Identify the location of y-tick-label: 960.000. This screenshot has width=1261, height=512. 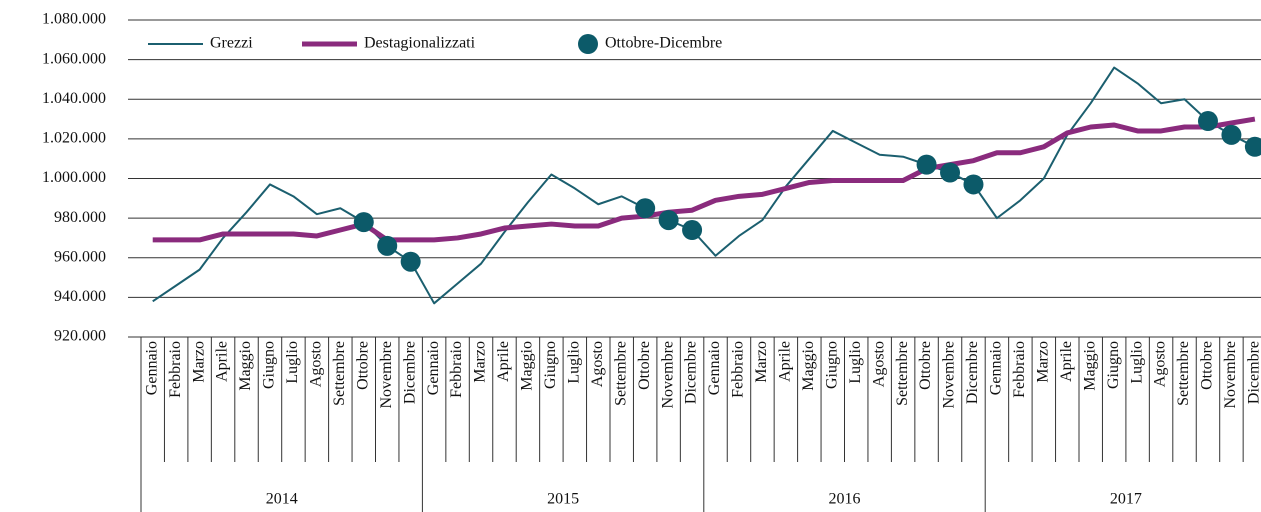
(80, 256).